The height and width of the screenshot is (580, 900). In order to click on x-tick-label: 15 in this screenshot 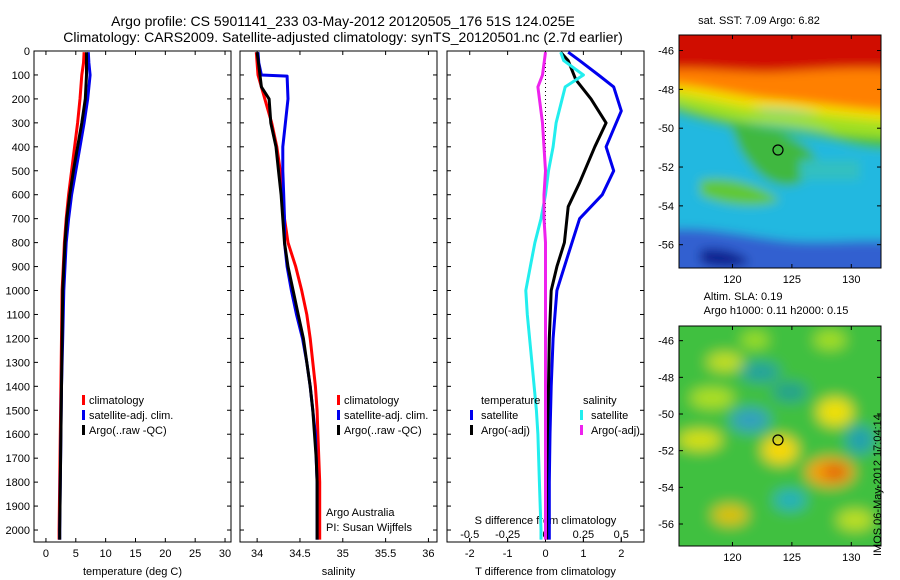, I will do `click(135, 554)`.